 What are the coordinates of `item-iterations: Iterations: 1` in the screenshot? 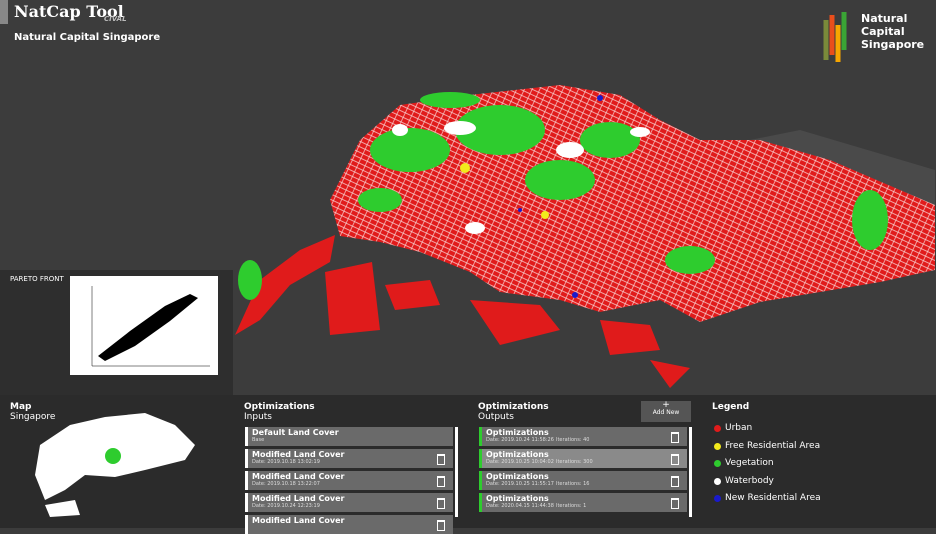 It's located at (571, 506).